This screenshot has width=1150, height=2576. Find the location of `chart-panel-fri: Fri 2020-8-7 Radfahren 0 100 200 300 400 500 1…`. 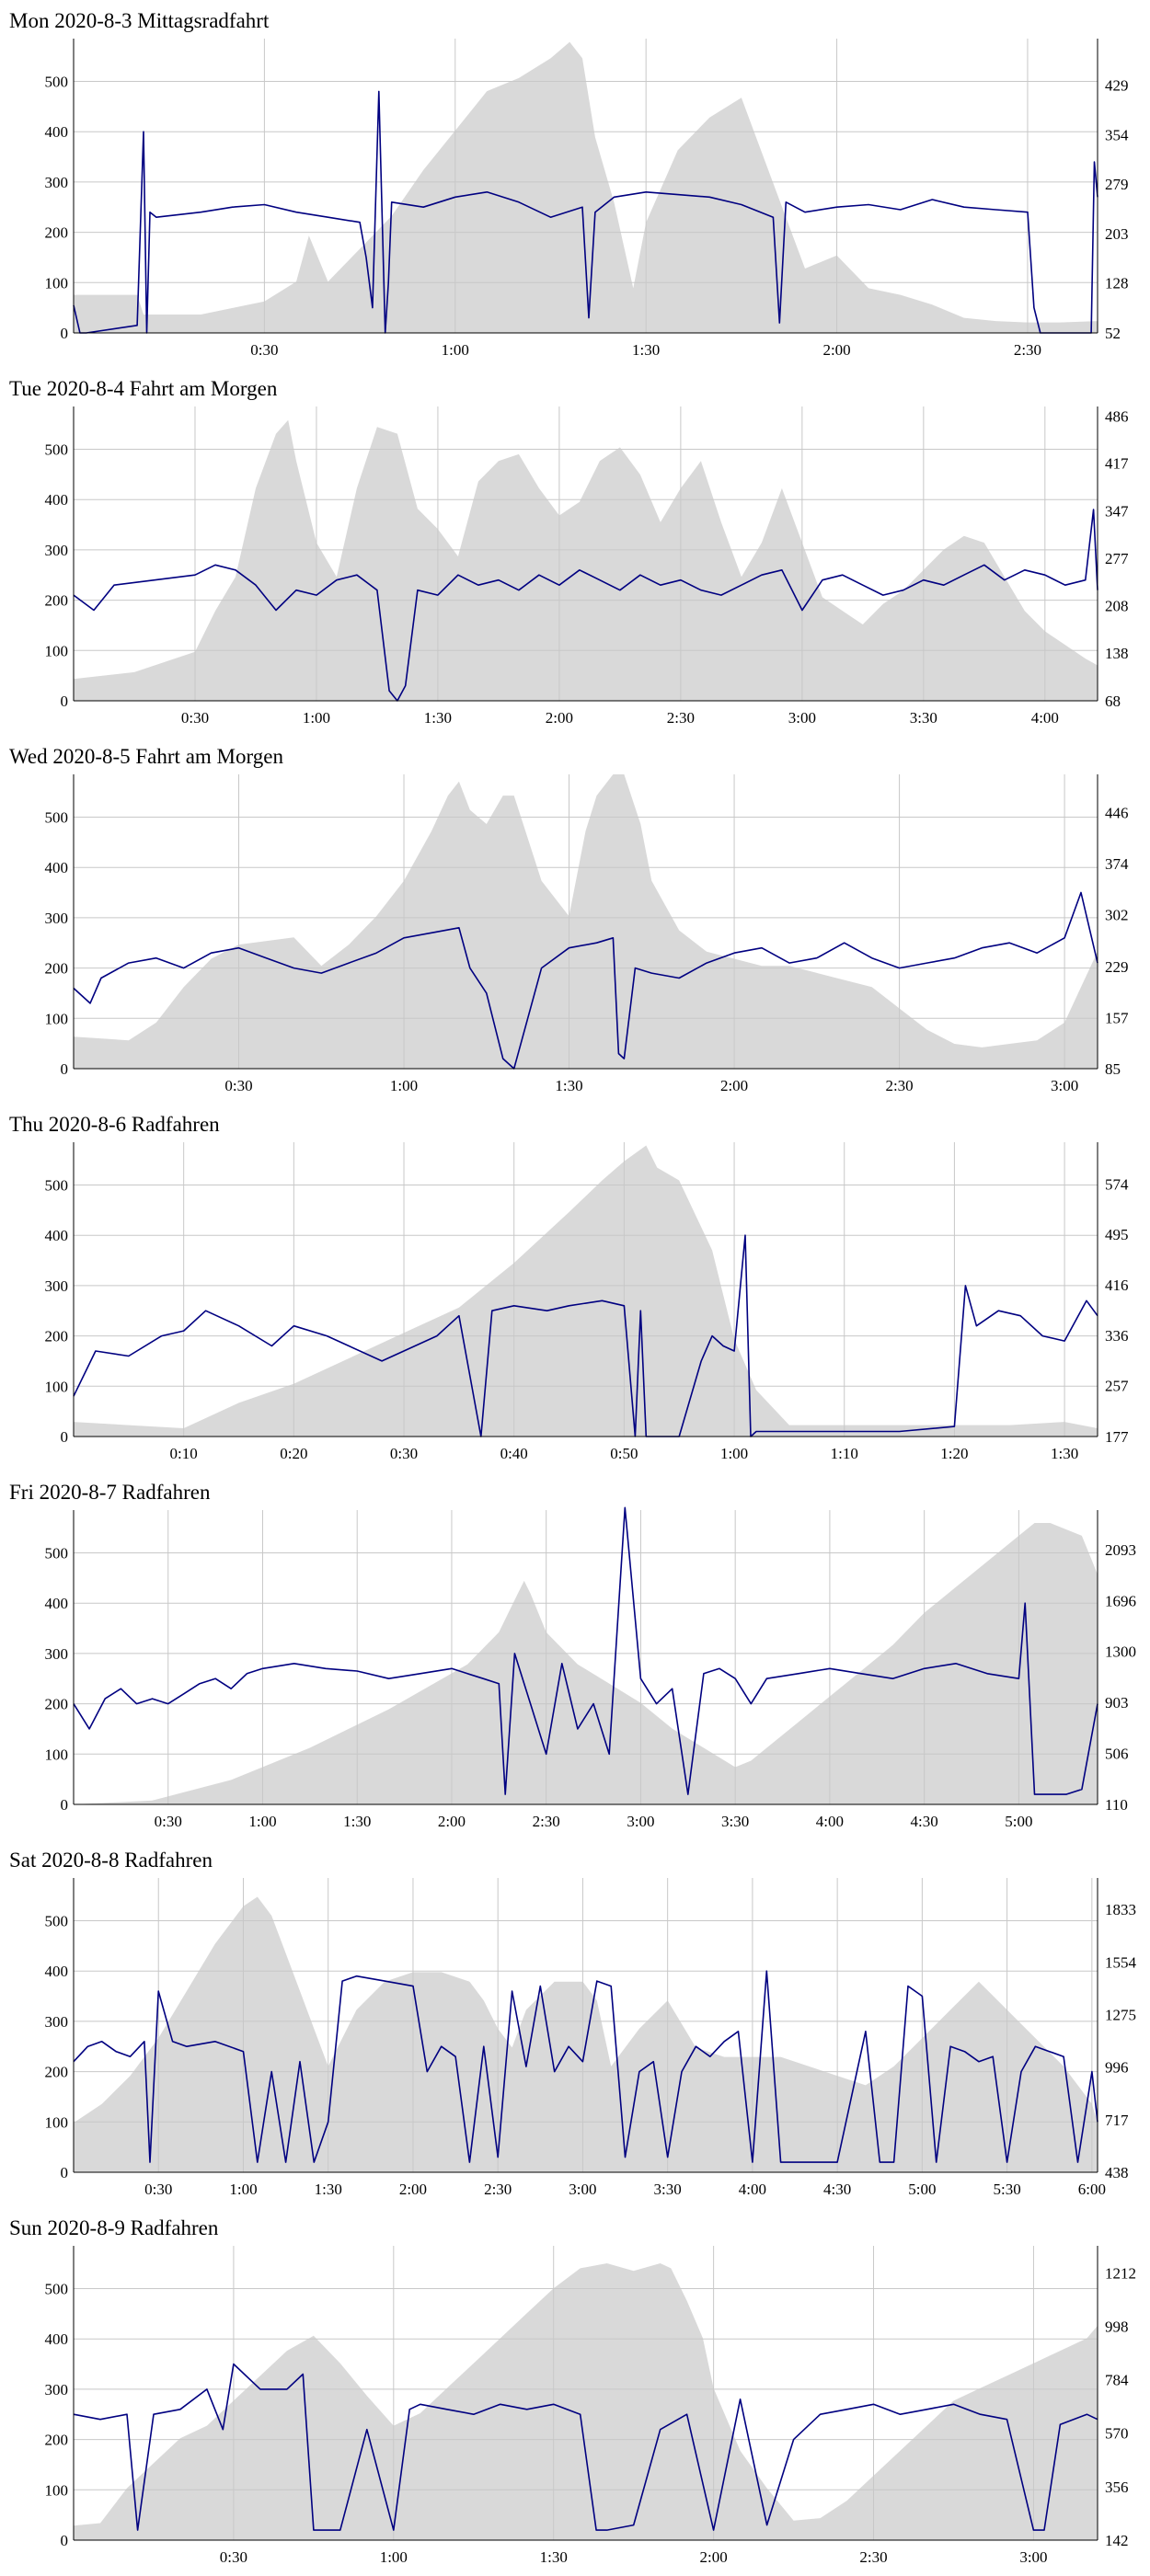

chart-panel-fri: Fri 2020-8-7 Radfahren 0 100 200 300 400 500 1… is located at coordinates (575, 1655).